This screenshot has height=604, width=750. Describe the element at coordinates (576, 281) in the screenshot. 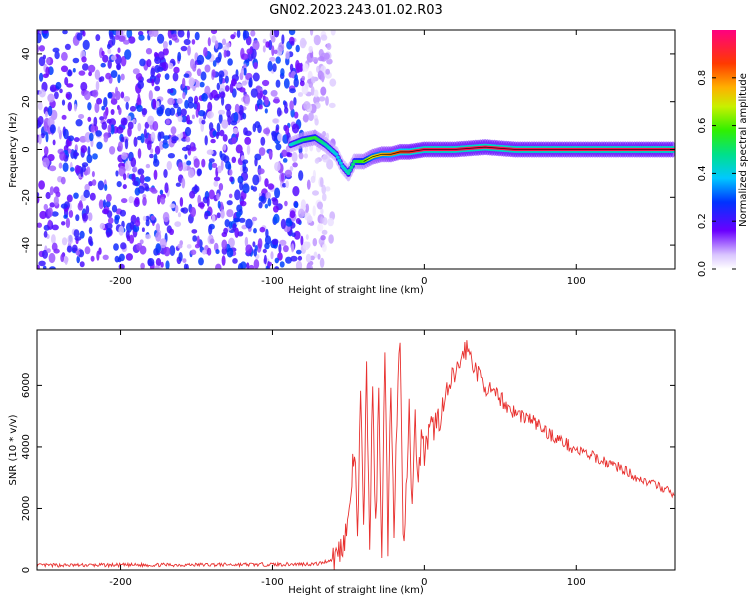

I see `spectrogram-xtick-label: 100` at that location.